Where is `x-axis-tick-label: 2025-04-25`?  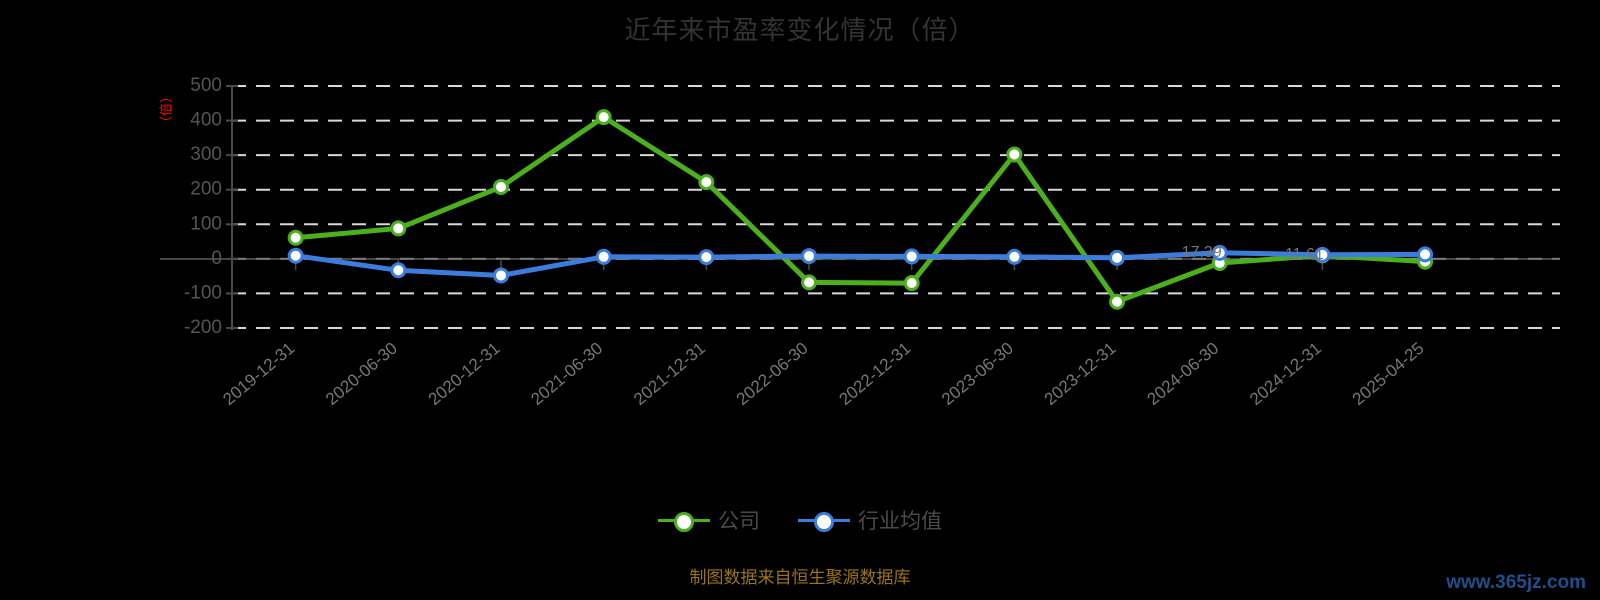
x-axis-tick-label: 2025-04-25 is located at coordinates (1388, 374).